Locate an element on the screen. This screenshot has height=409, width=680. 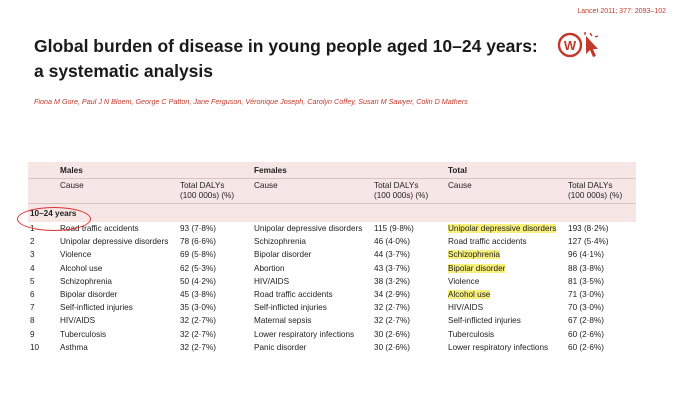
male-cause-cell-text: Alcohol use is located at coordinates (81, 268).